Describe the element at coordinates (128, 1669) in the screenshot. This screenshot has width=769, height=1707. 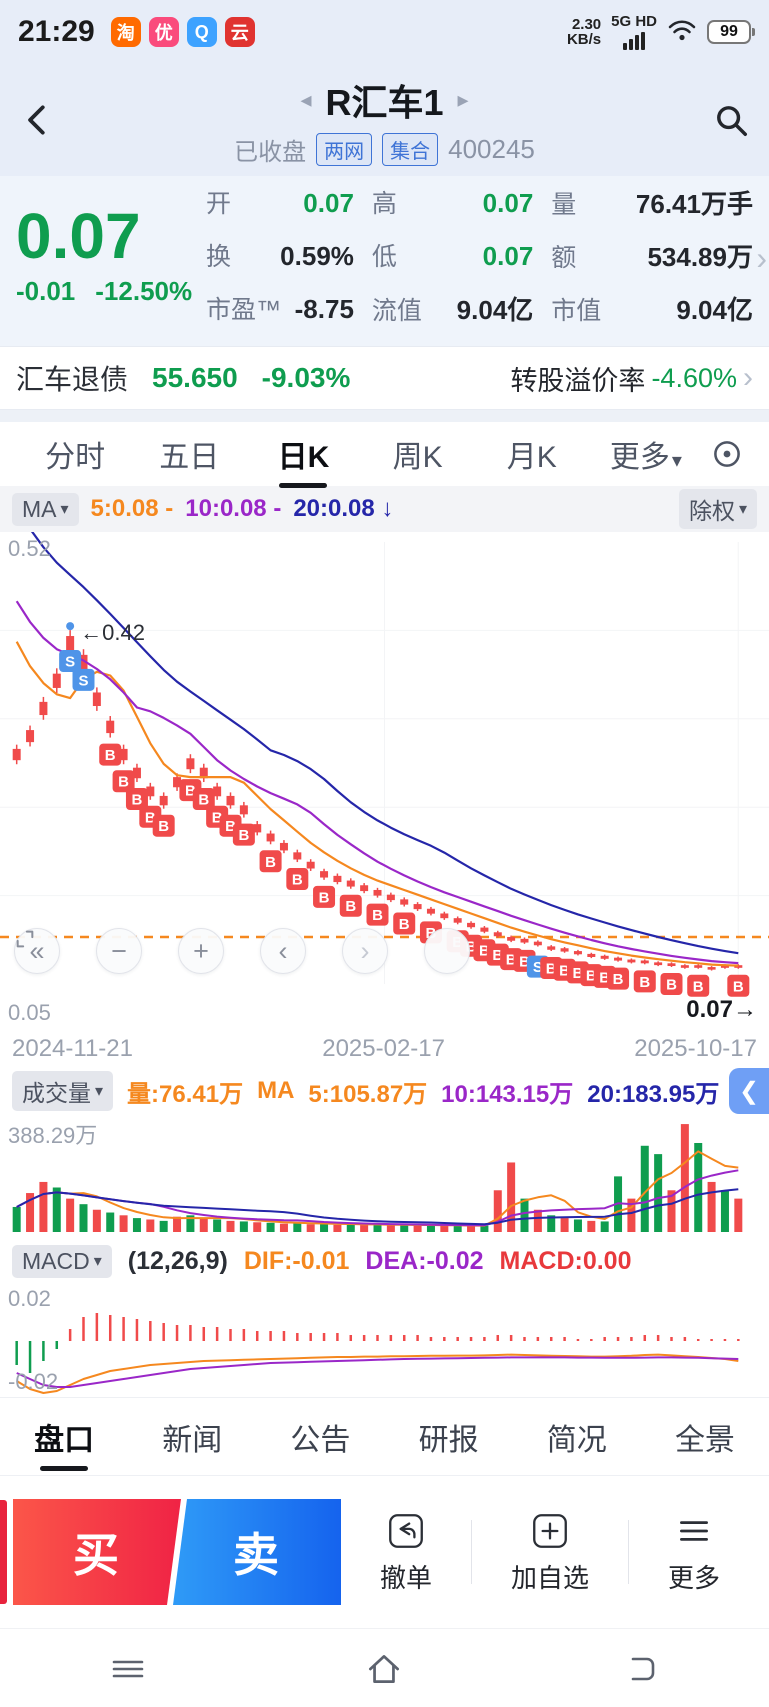
I see `system-menu-button` at that location.